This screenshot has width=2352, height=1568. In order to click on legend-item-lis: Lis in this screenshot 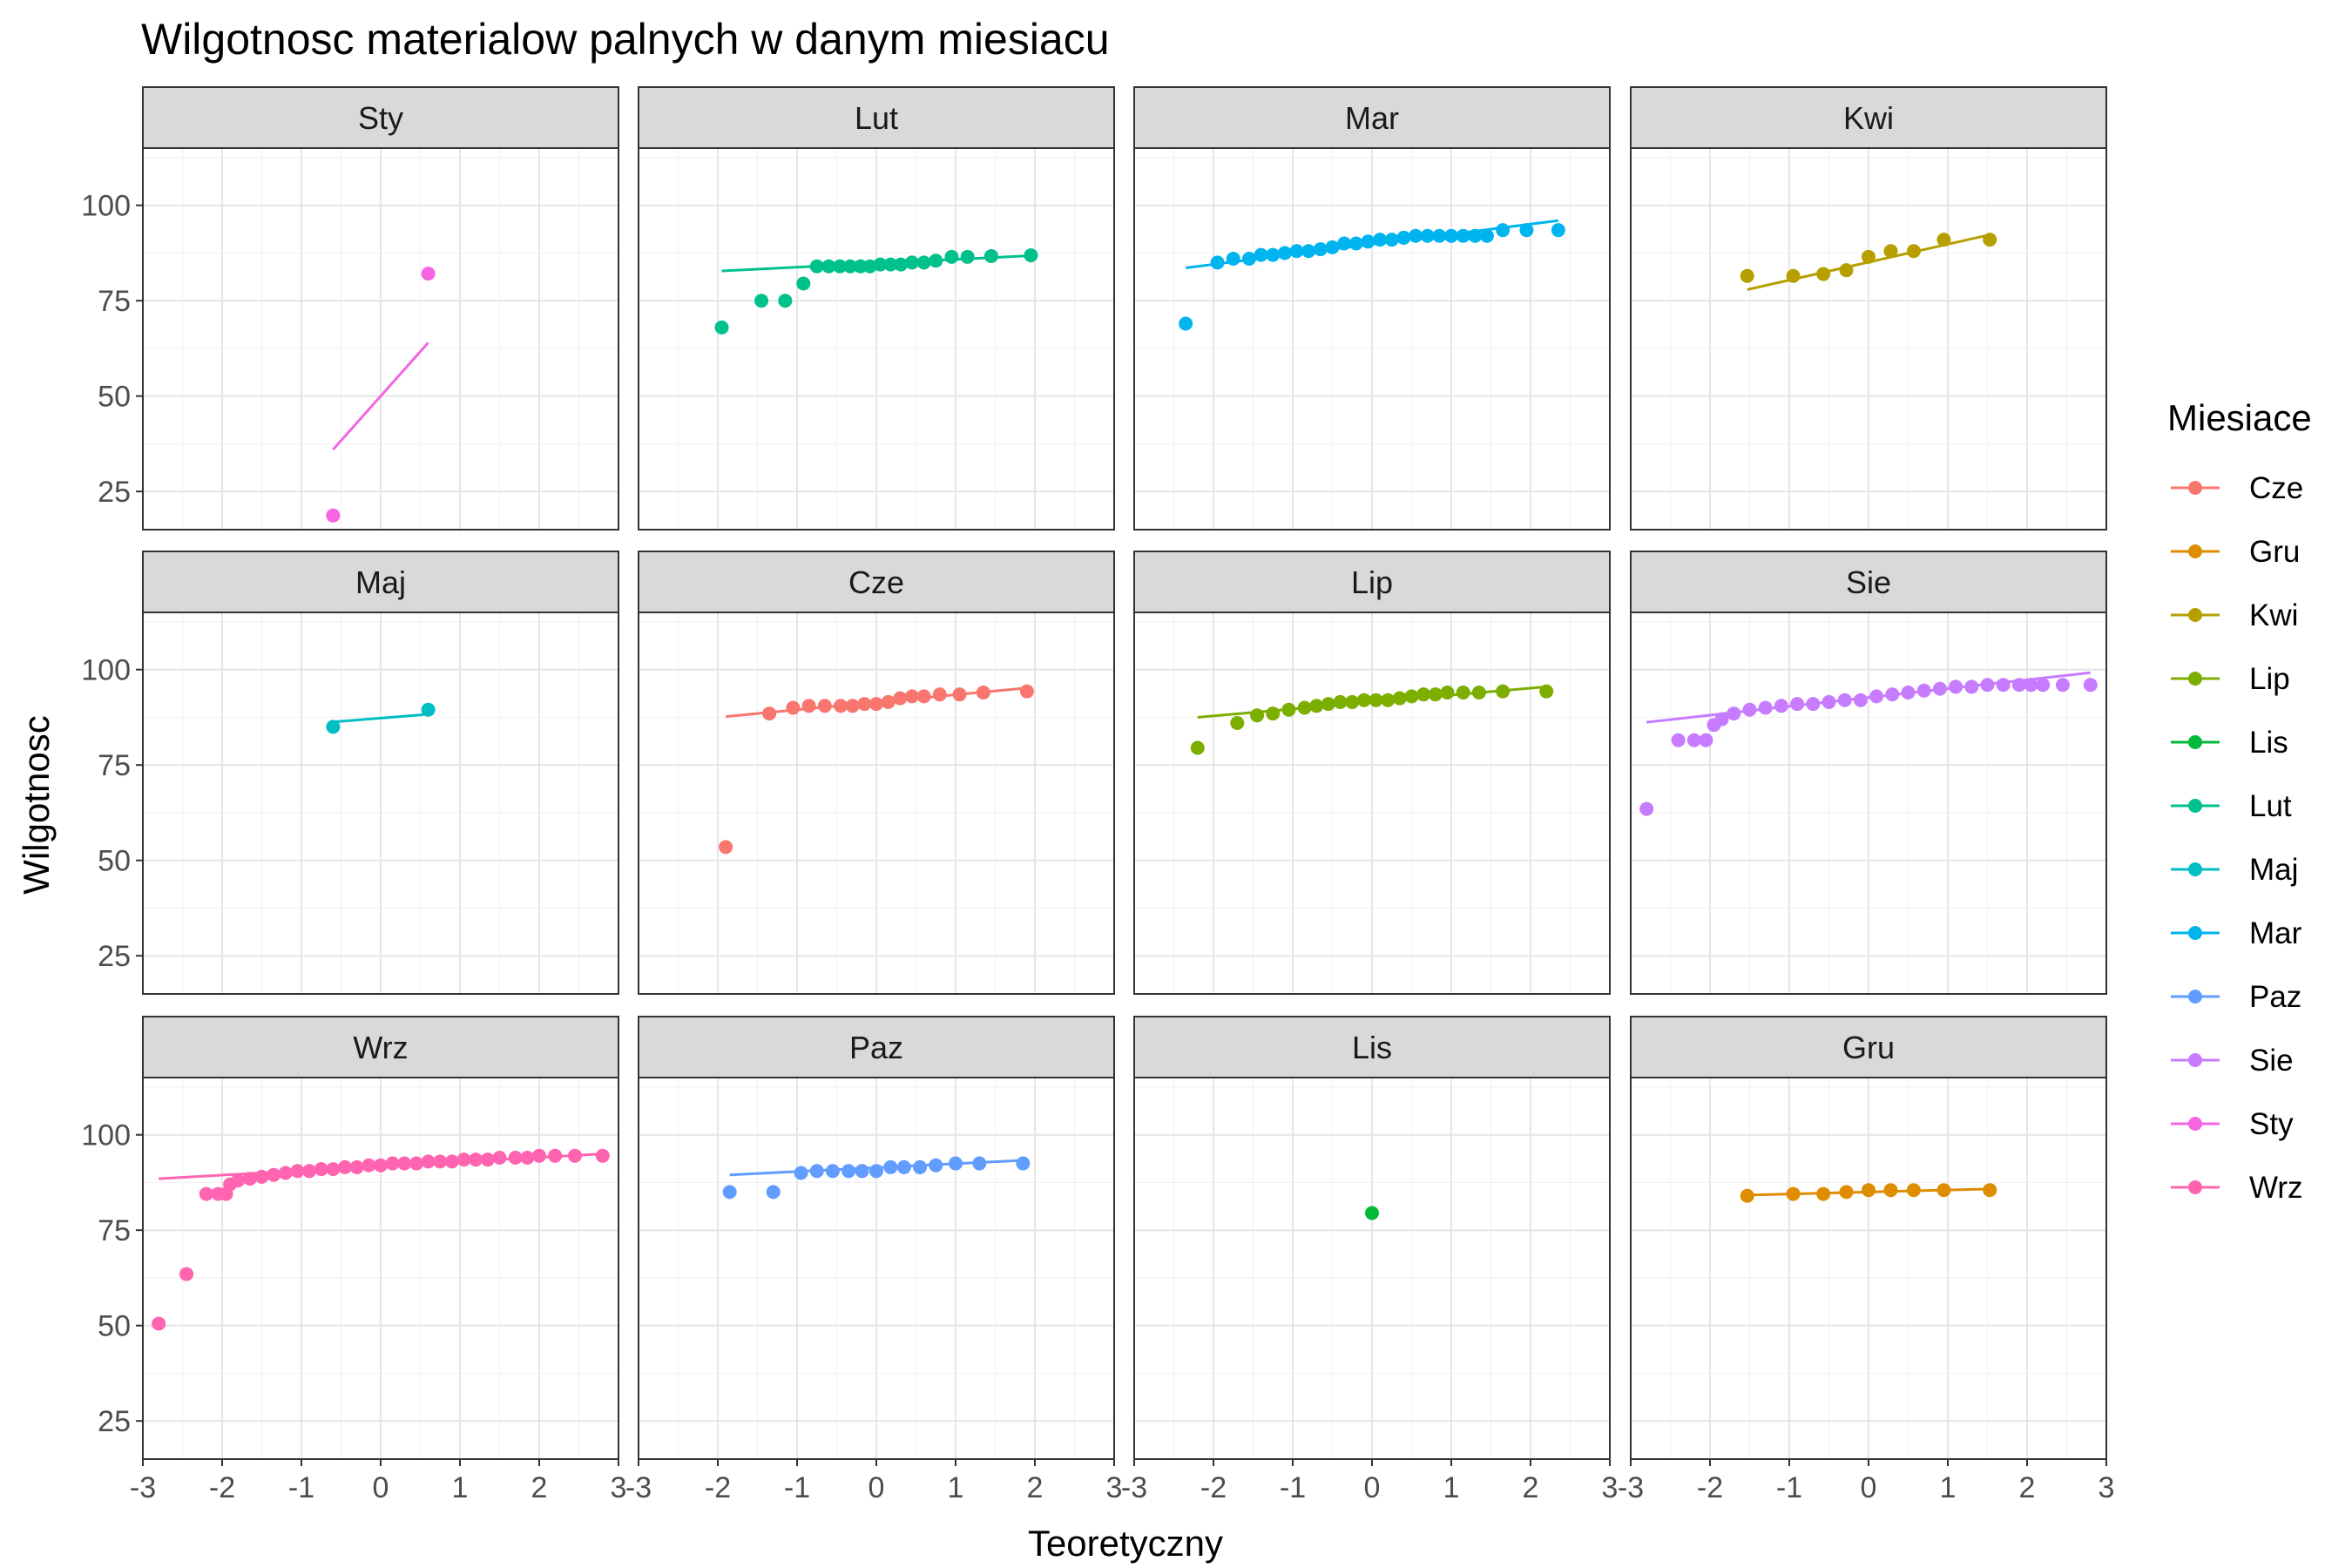, I will do `click(2230, 743)`.